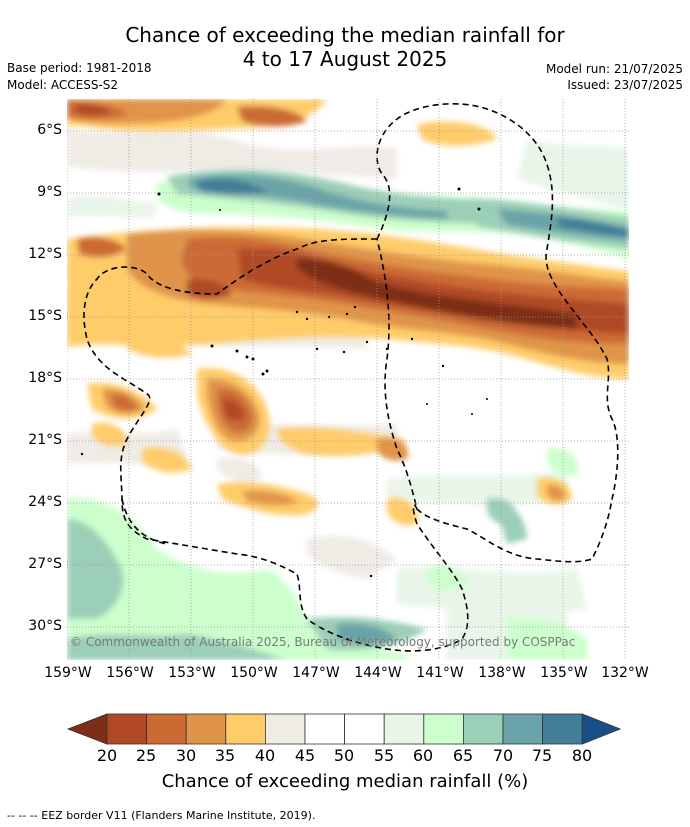 The width and height of the screenshot is (690, 827). What do you see at coordinates (192, 673) in the screenshot?
I see `lon-label: 153°W` at bounding box center [192, 673].